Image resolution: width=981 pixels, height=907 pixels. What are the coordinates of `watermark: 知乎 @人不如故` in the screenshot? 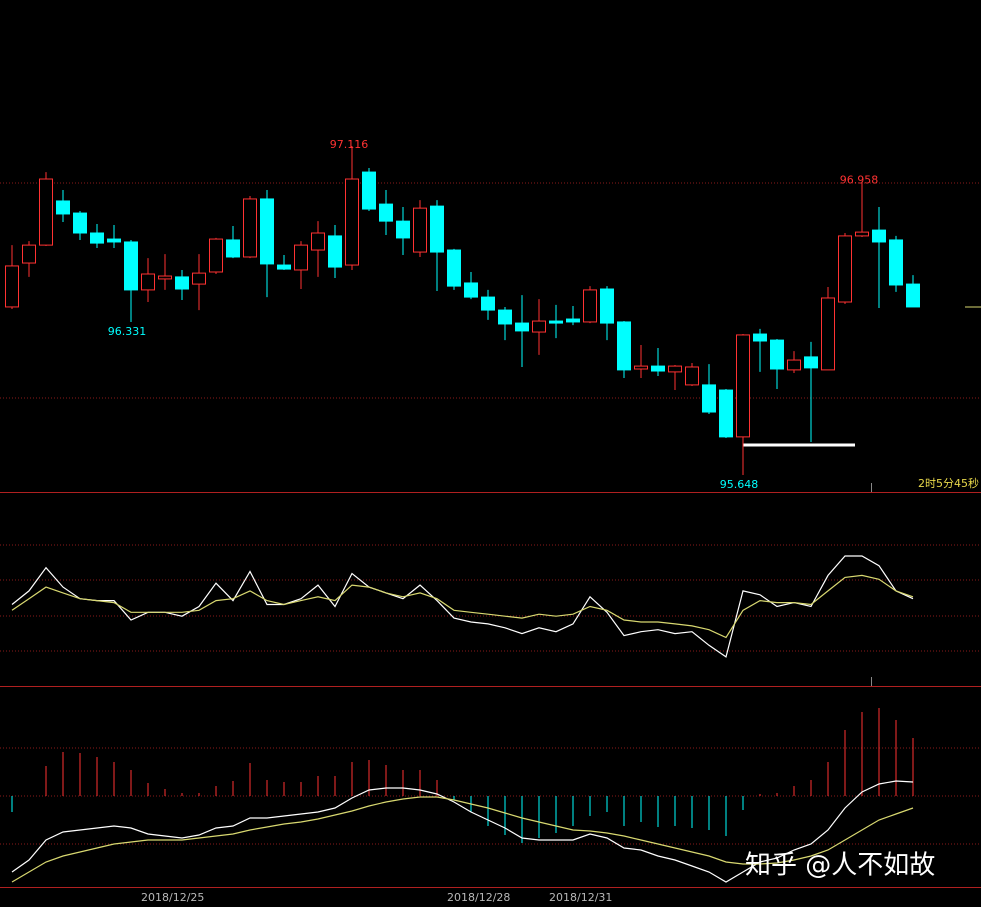 It's located at (840, 866).